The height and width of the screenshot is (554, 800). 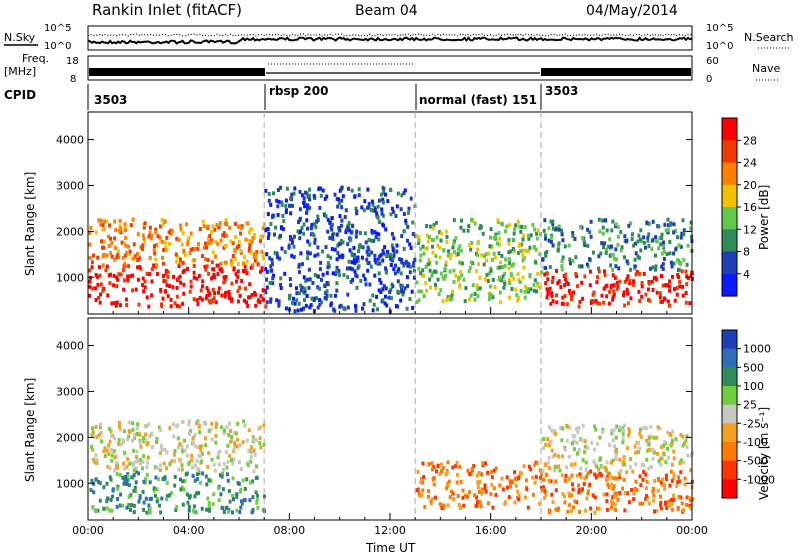 I want to click on velocity-ytick-label: 2000, so click(x=70, y=437).